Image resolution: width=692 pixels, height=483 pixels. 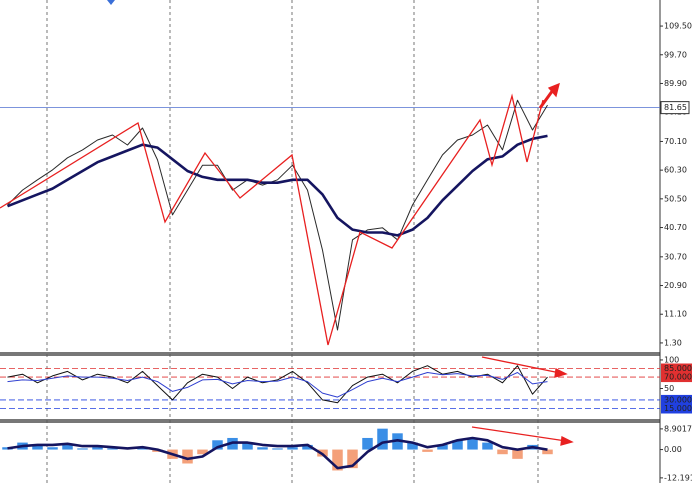 What do you see at coordinates (546, 99) in the screenshot?
I see `trend-arrow` at bounding box center [546, 99].